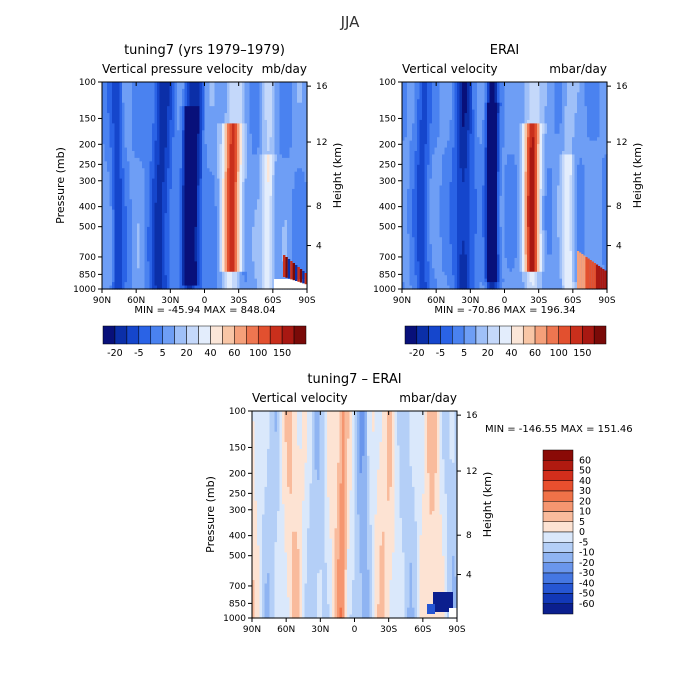 The image size is (700, 700). Describe the element at coordinates (204, 342) in the screenshot. I see `colorbar: -20 -5 5 20 40 60 100 150` at that location.